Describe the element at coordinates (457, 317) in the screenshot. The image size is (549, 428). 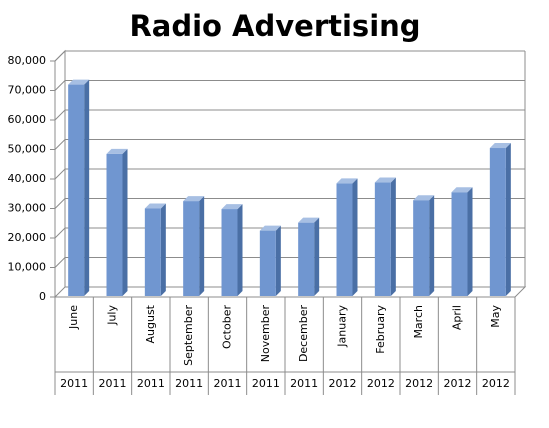
I see `x-tick-label: April` at that location.